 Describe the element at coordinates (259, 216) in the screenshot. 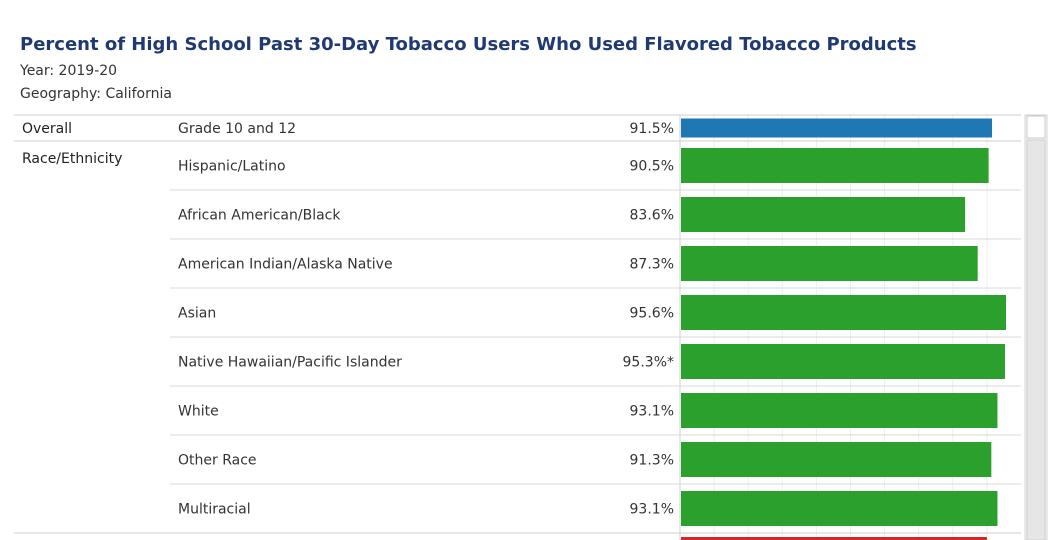

I see `category-label: African American/Black` at that location.